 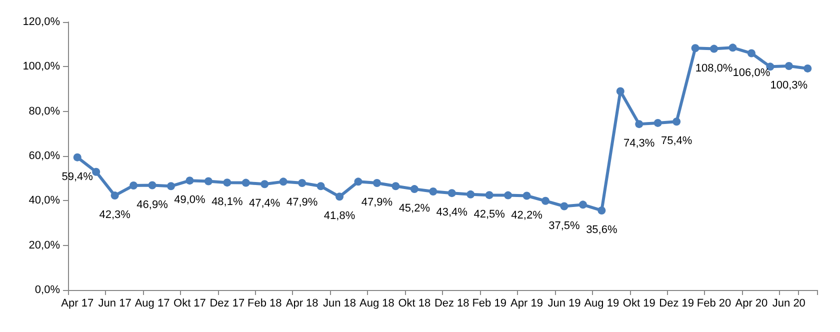 I want to click on x-tick-label: Feb 19, so click(x=489, y=304).